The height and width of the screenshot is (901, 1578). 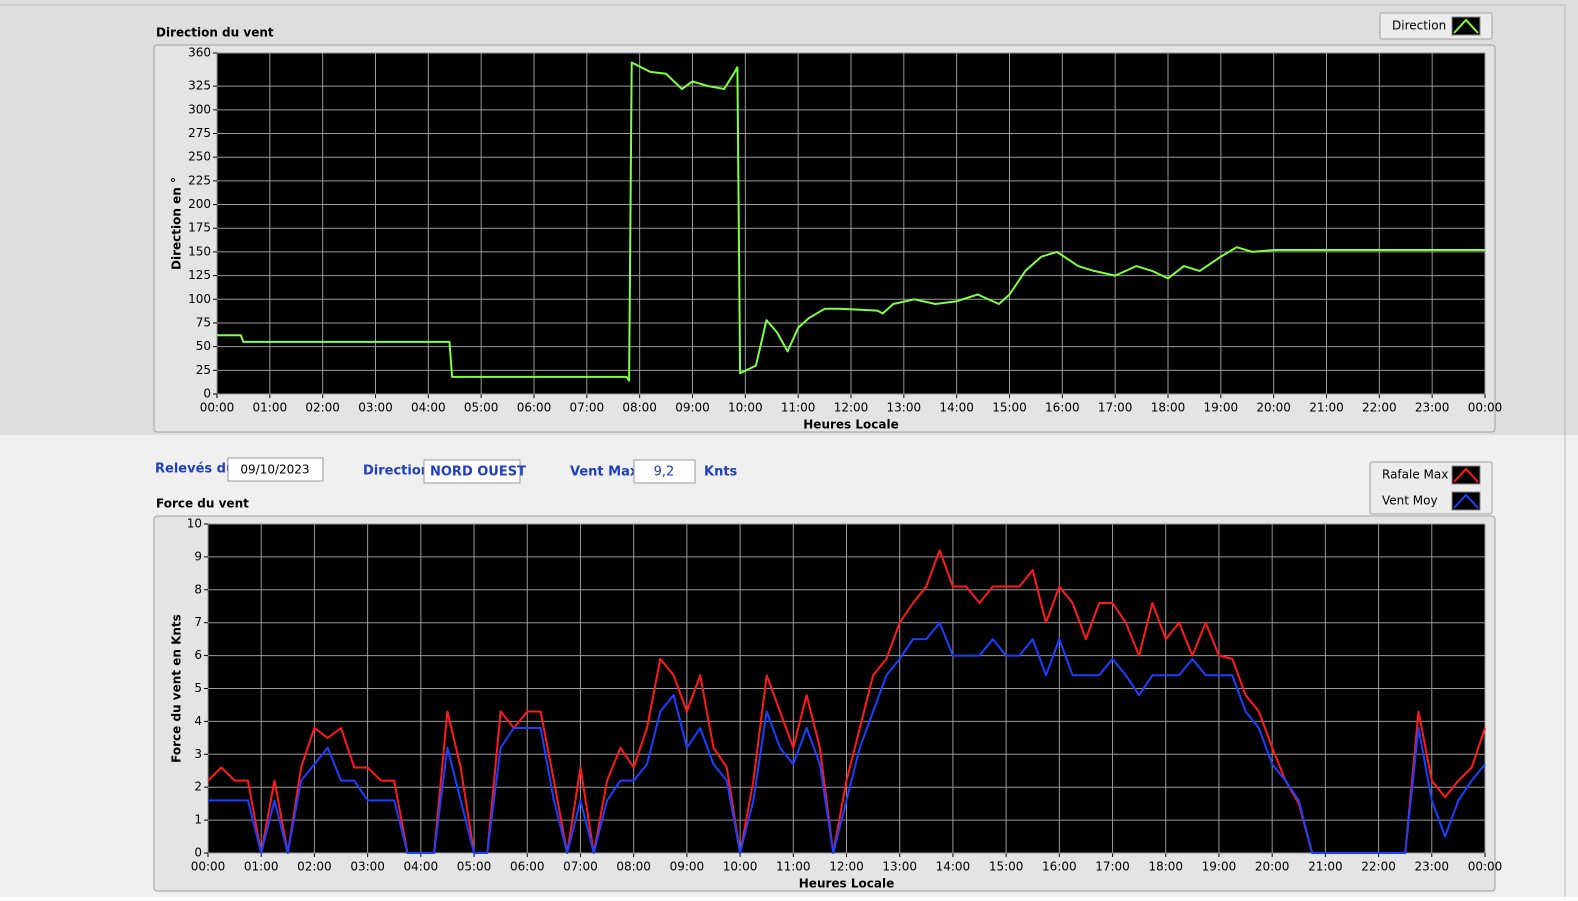 I want to click on y-tick-label: 9, so click(x=198, y=556).